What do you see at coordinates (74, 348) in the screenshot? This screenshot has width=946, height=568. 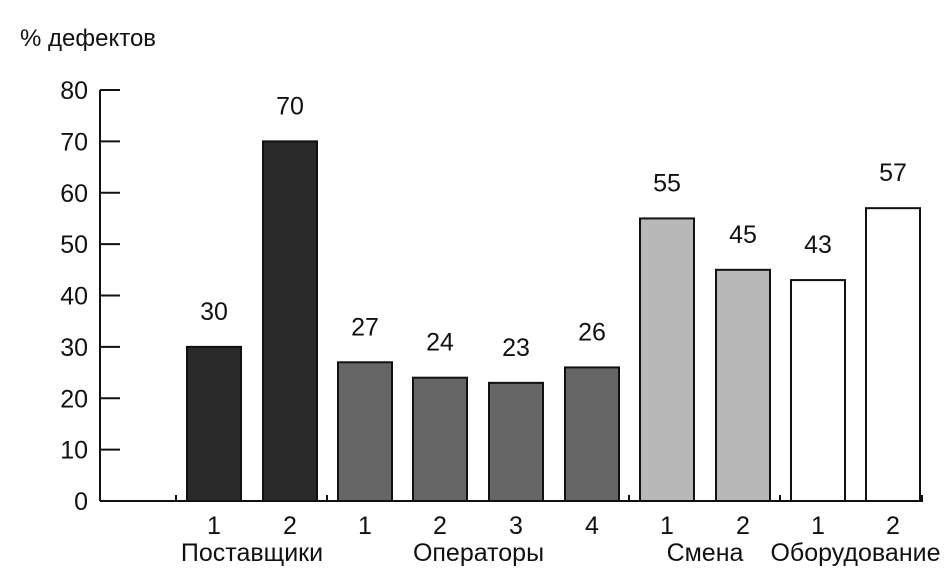 I see `y-tick-label: 30` at bounding box center [74, 348].